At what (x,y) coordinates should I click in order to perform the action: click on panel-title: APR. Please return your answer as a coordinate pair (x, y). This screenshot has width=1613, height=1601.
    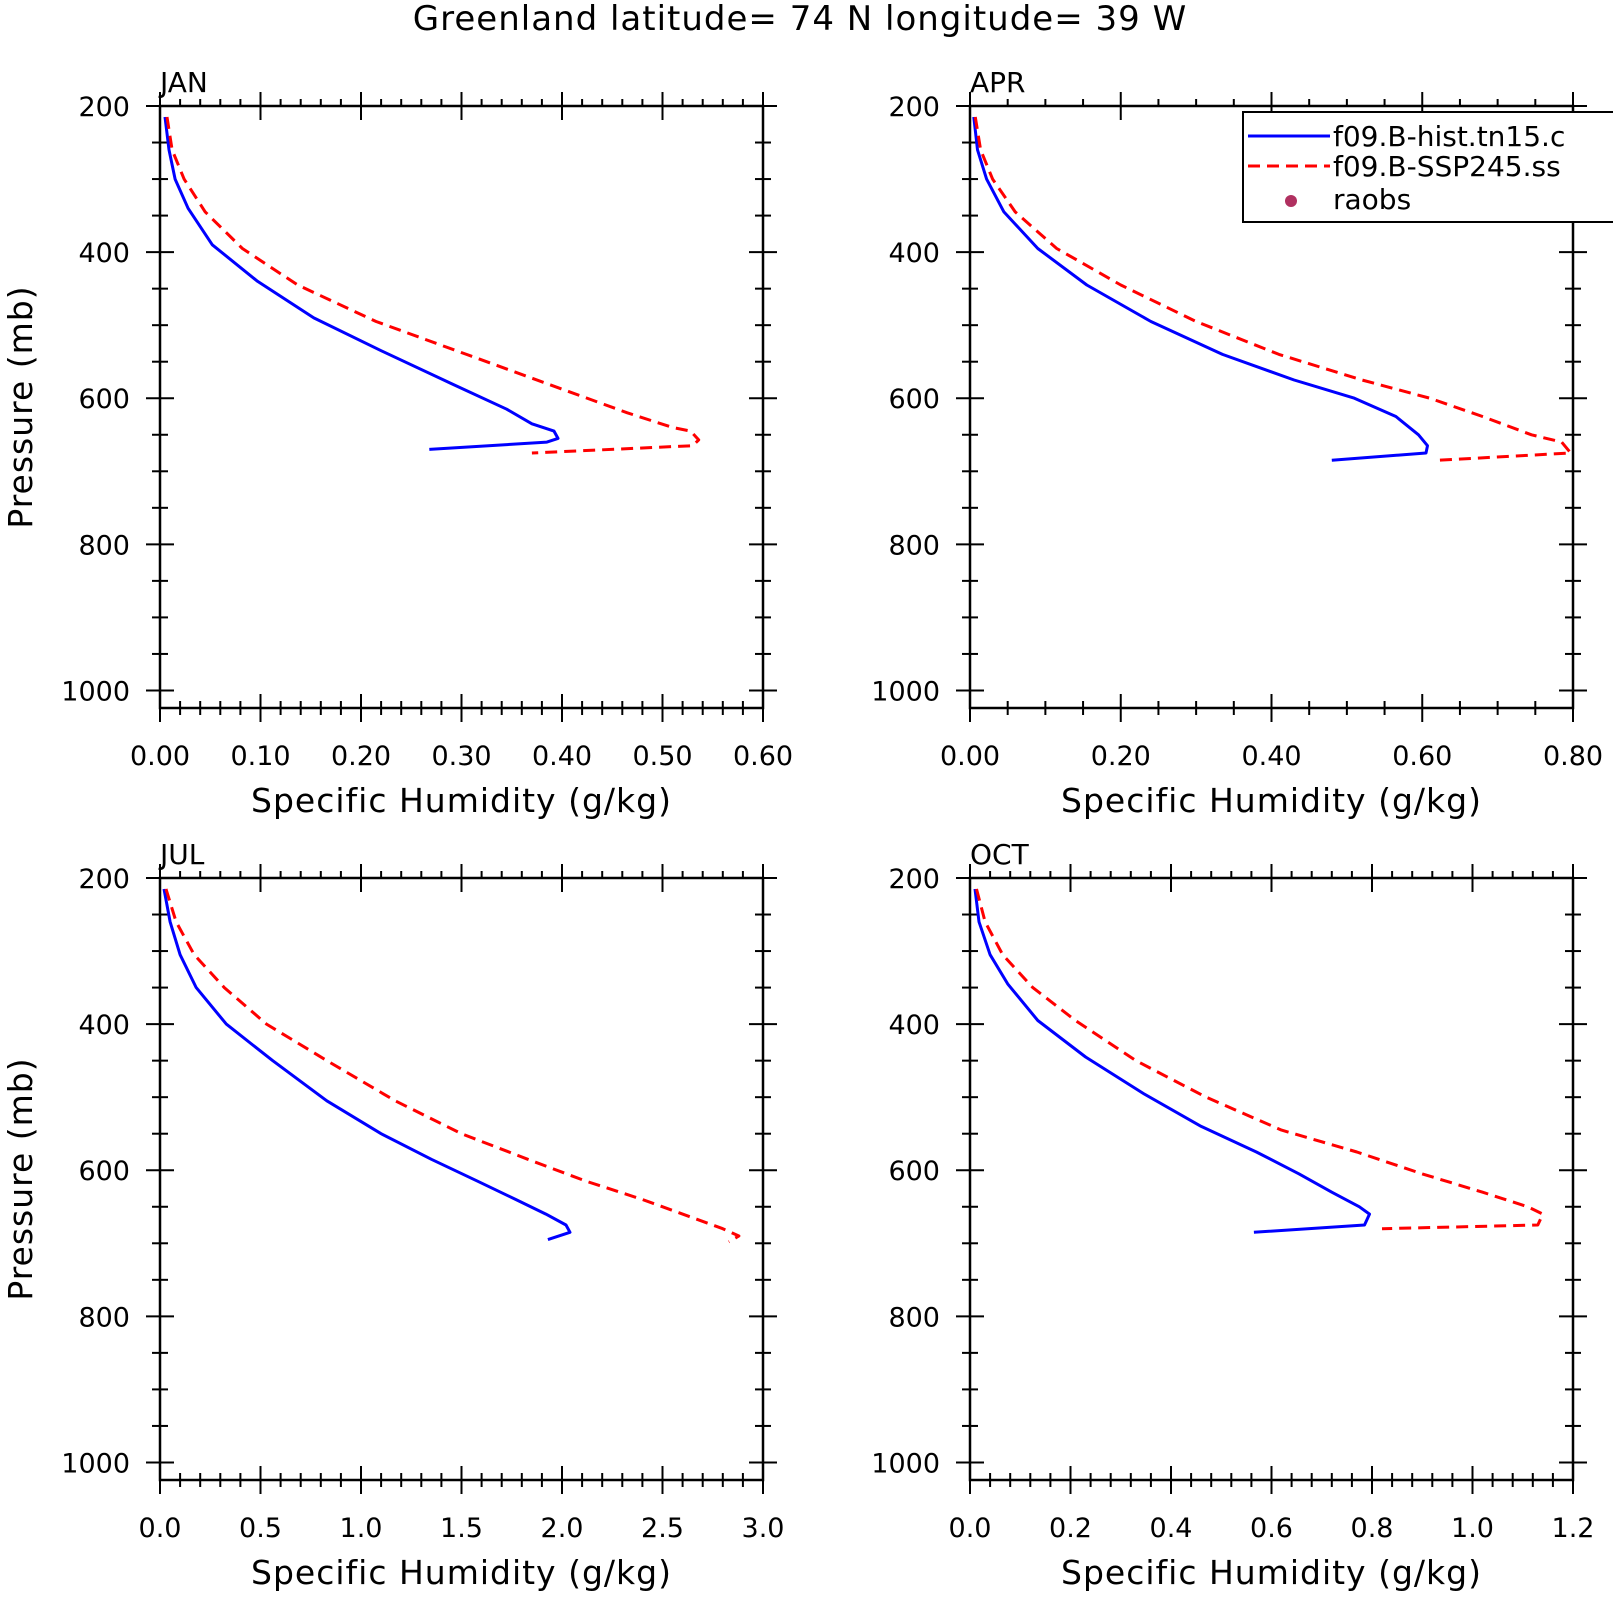
    Looking at the image, I should click on (998, 82).